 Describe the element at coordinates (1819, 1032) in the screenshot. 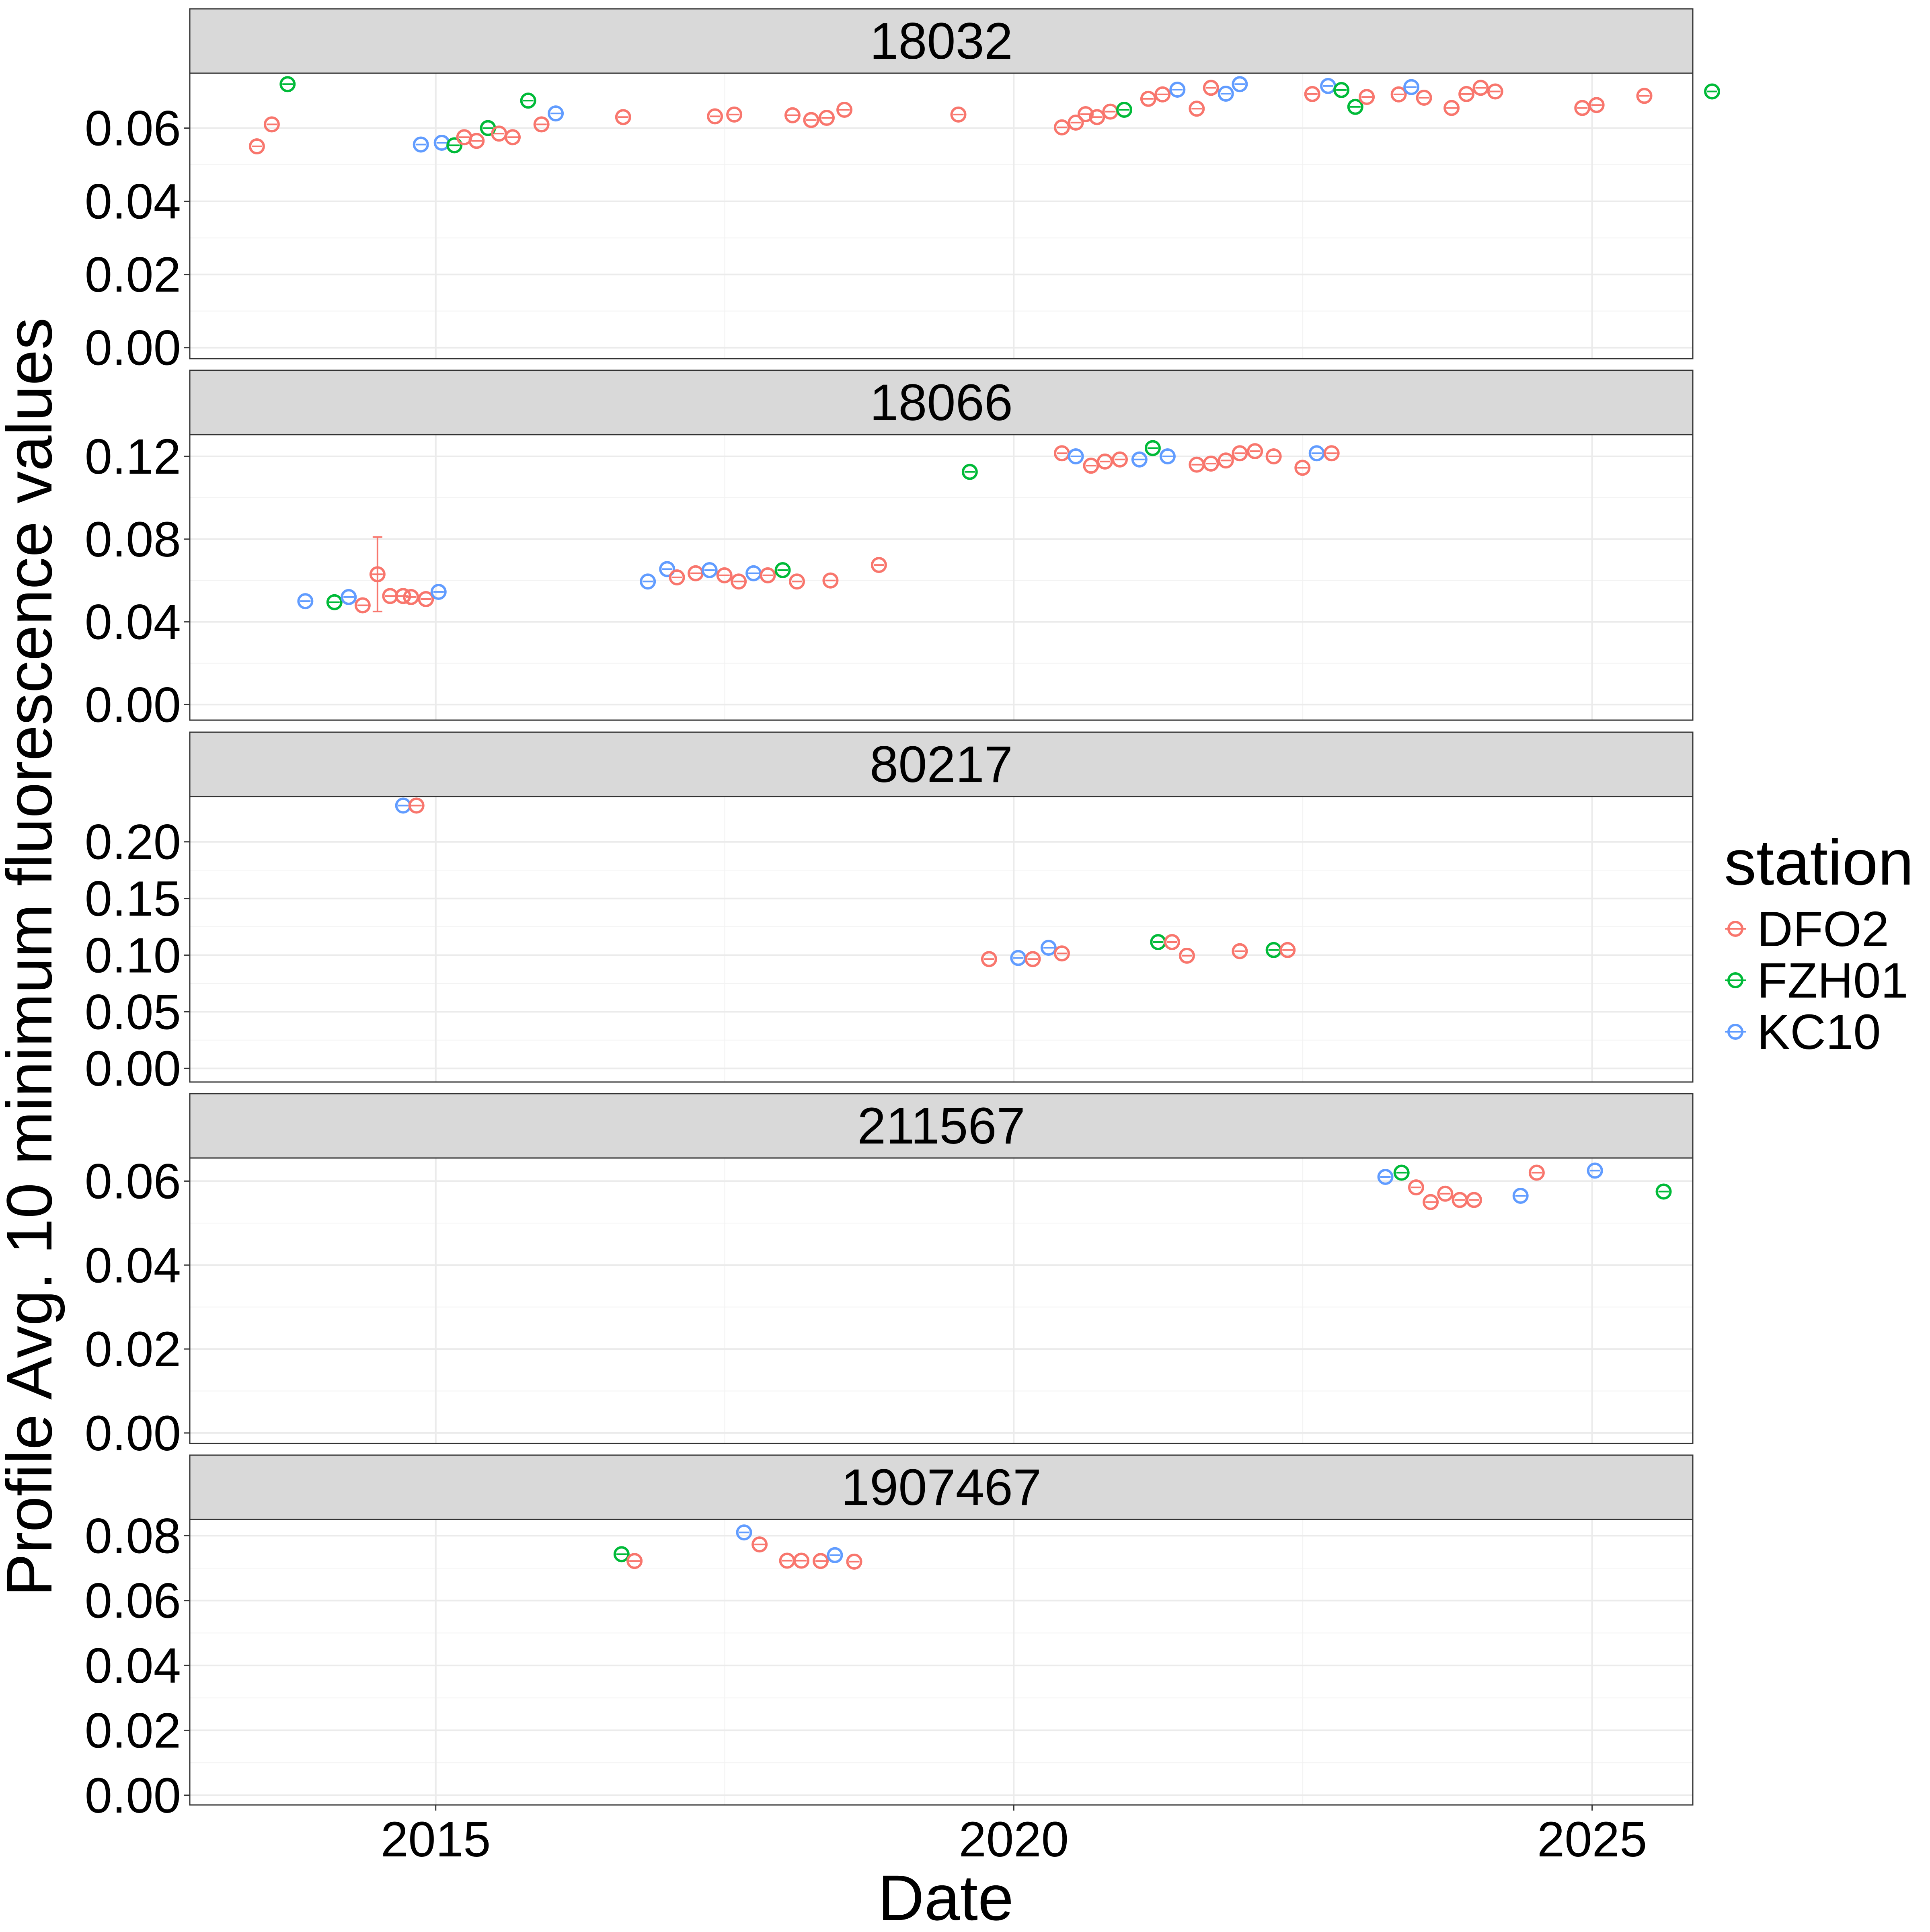

I see `legend-label: KC10` at that location.